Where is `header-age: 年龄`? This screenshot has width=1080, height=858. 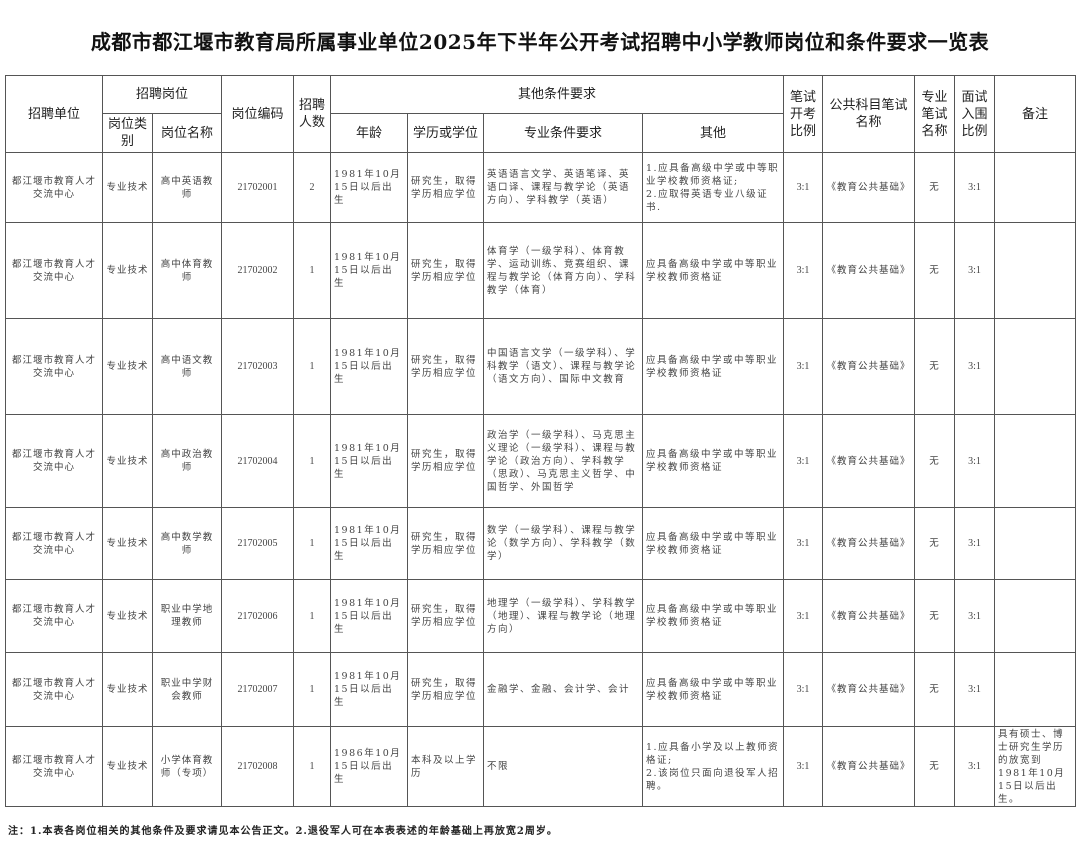
header-age: 年龄 is located at coordinates (369, 133).